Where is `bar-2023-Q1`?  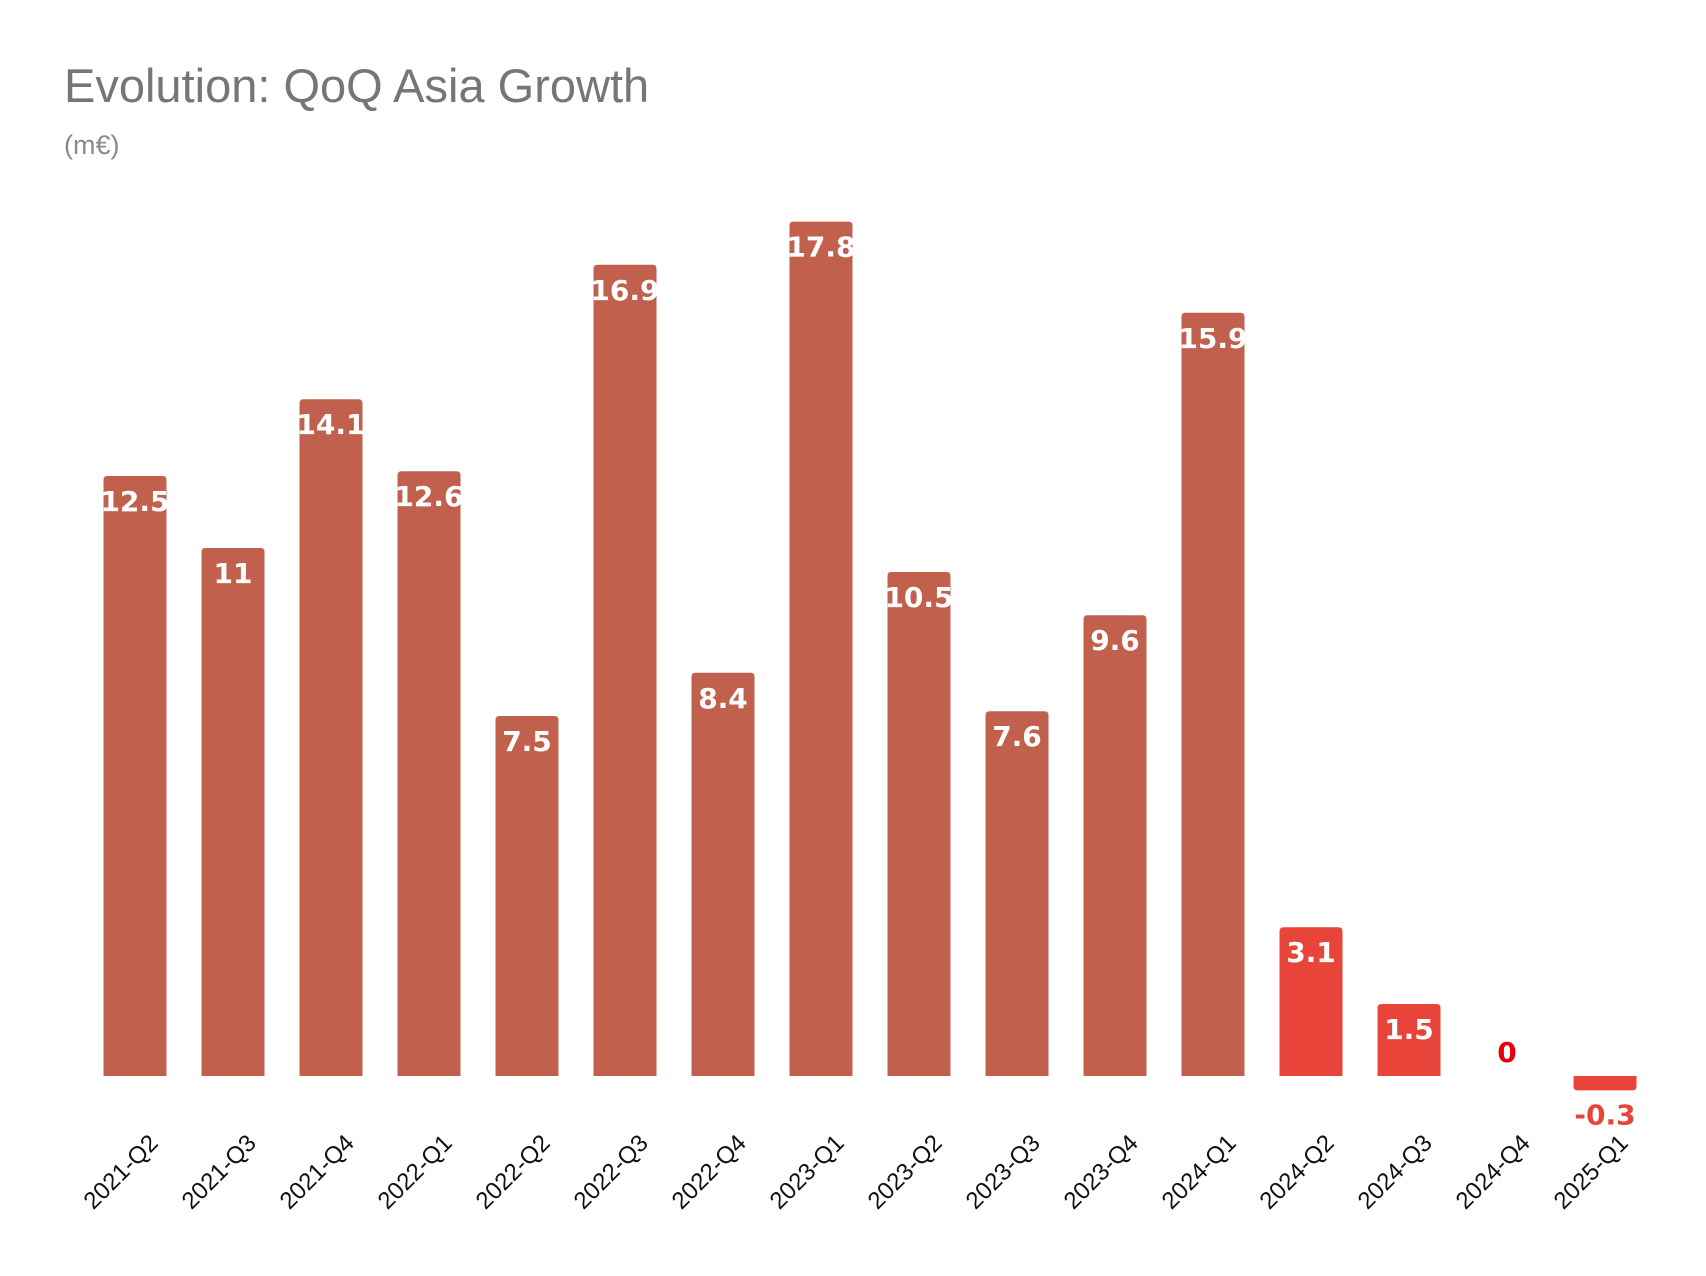 bar-2023-Q1 is located at coordinates (821, 649).